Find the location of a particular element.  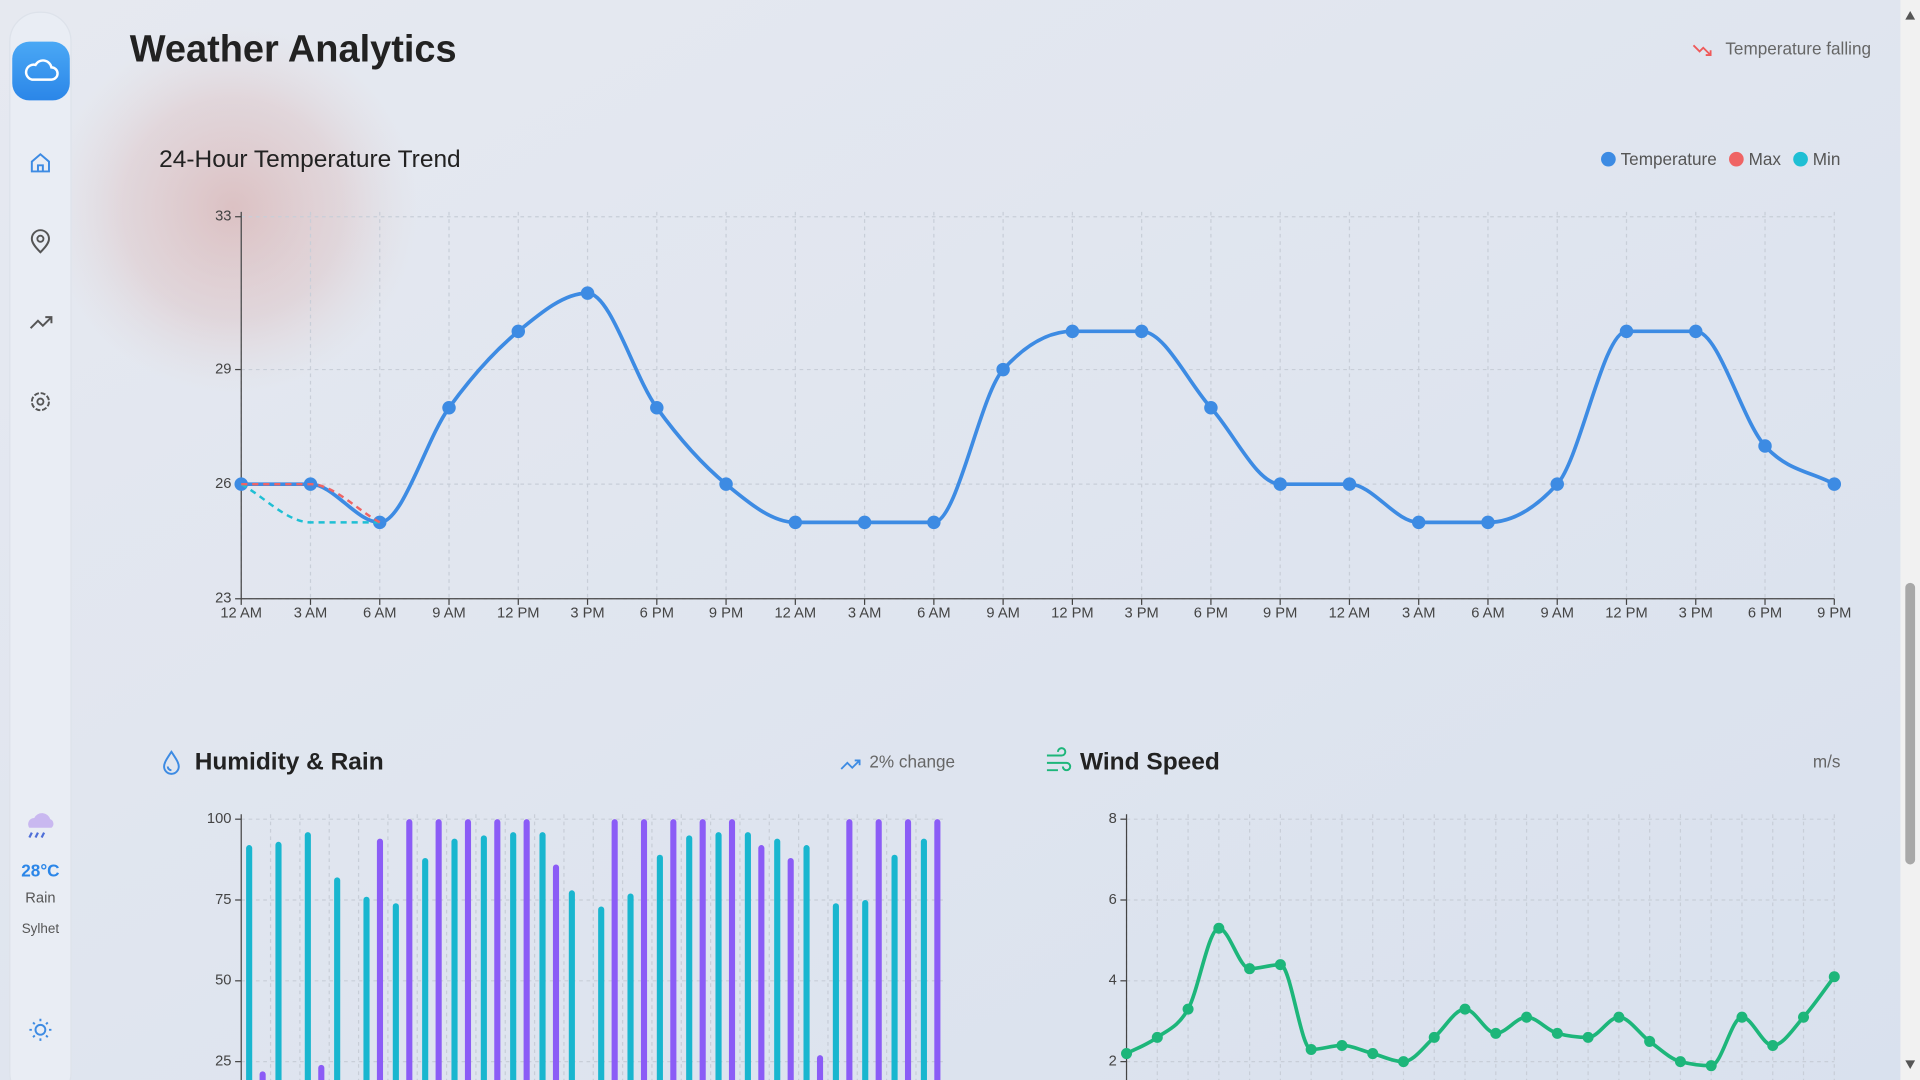

trend-icon is located at coordinates (41, 322).